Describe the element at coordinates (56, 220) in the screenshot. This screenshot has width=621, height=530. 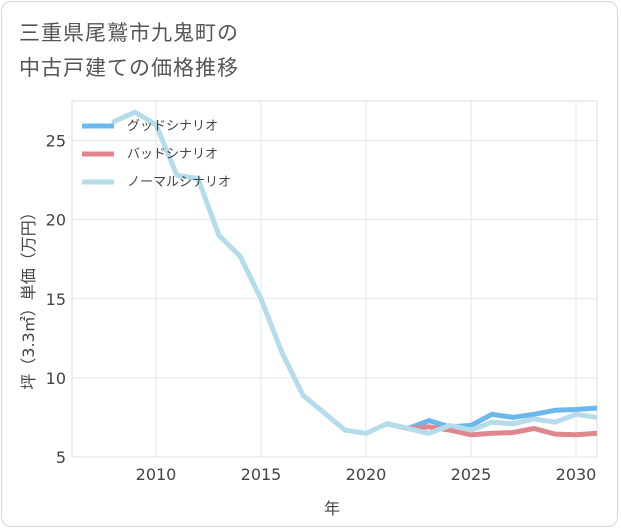
I see `y-tick-label: 20` at that location.